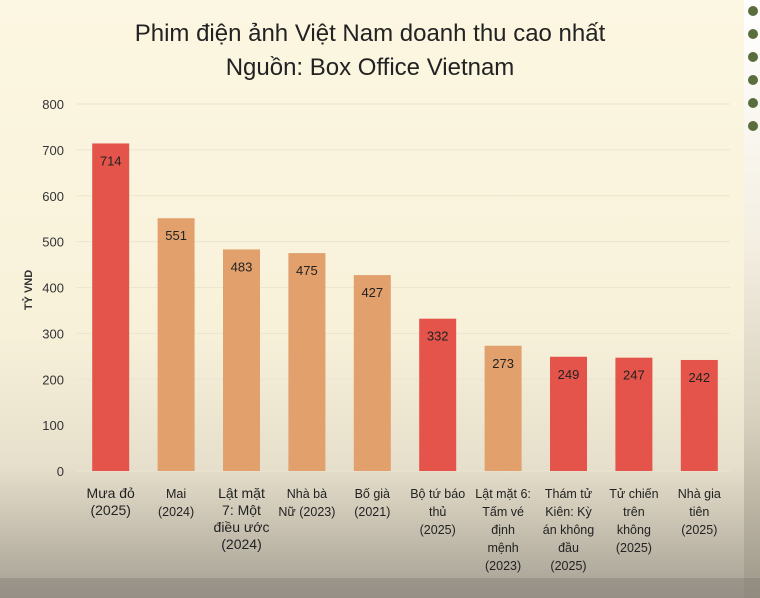  What do you see at coordinates (437, 512) in the screenshot?
I see `x-tick-label: Bộ tứ báo thủ (2025)` at bounding box center [437, 512].